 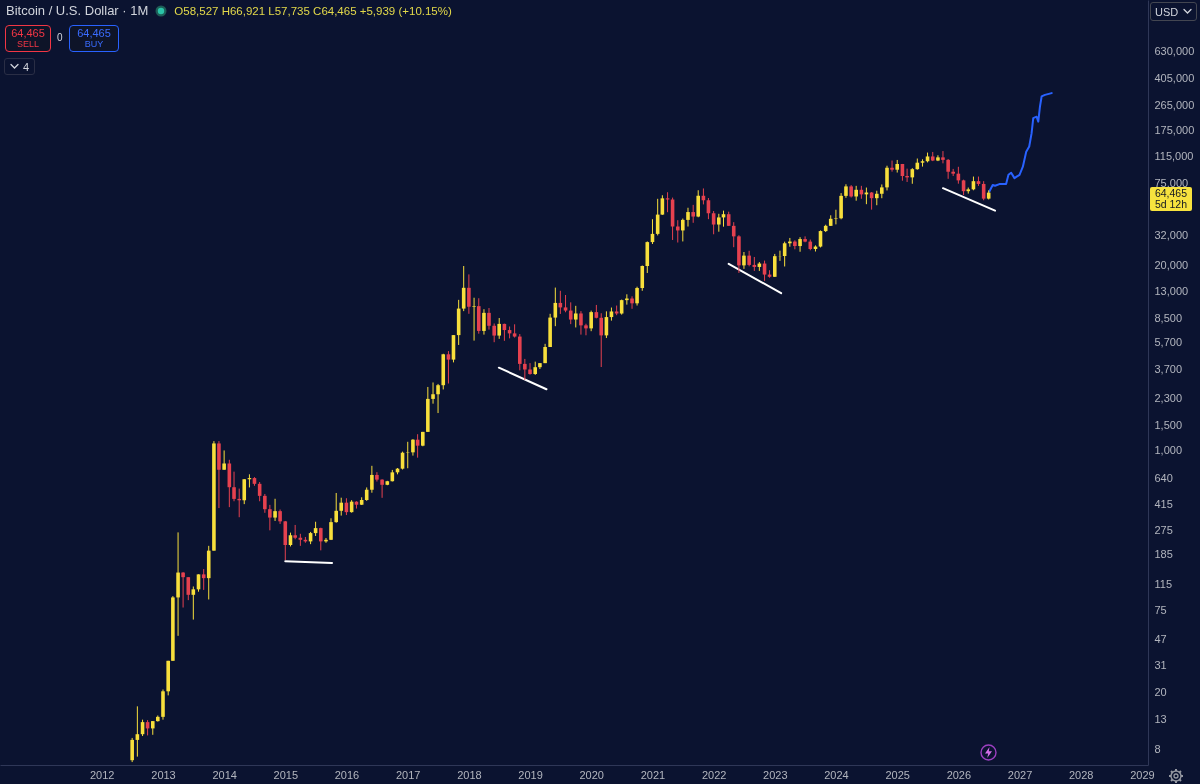 What do you see at coordinates (1171, 264) in the screenshot?
I see `y-tick-label: 20,000` at bounding box center [1171, 264].